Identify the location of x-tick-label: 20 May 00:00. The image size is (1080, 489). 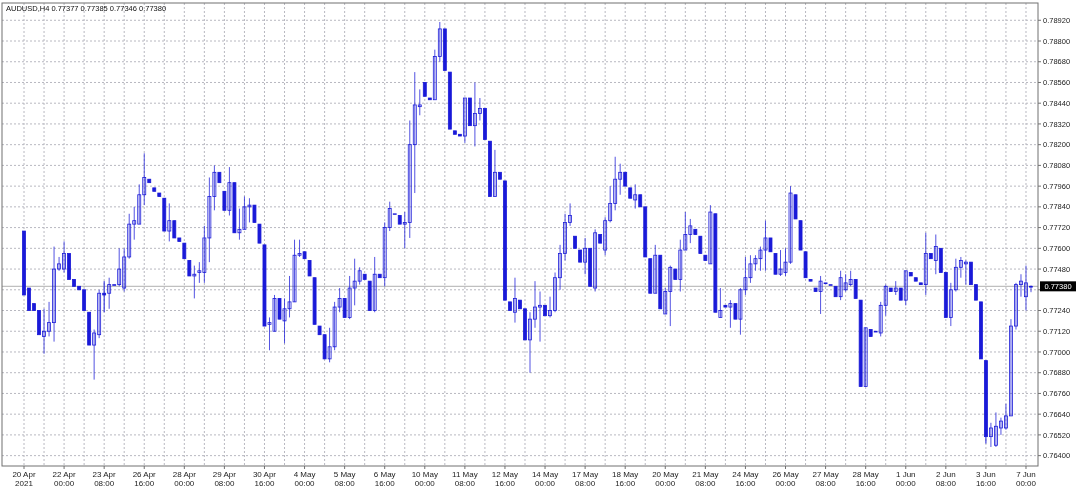
(665, 479).